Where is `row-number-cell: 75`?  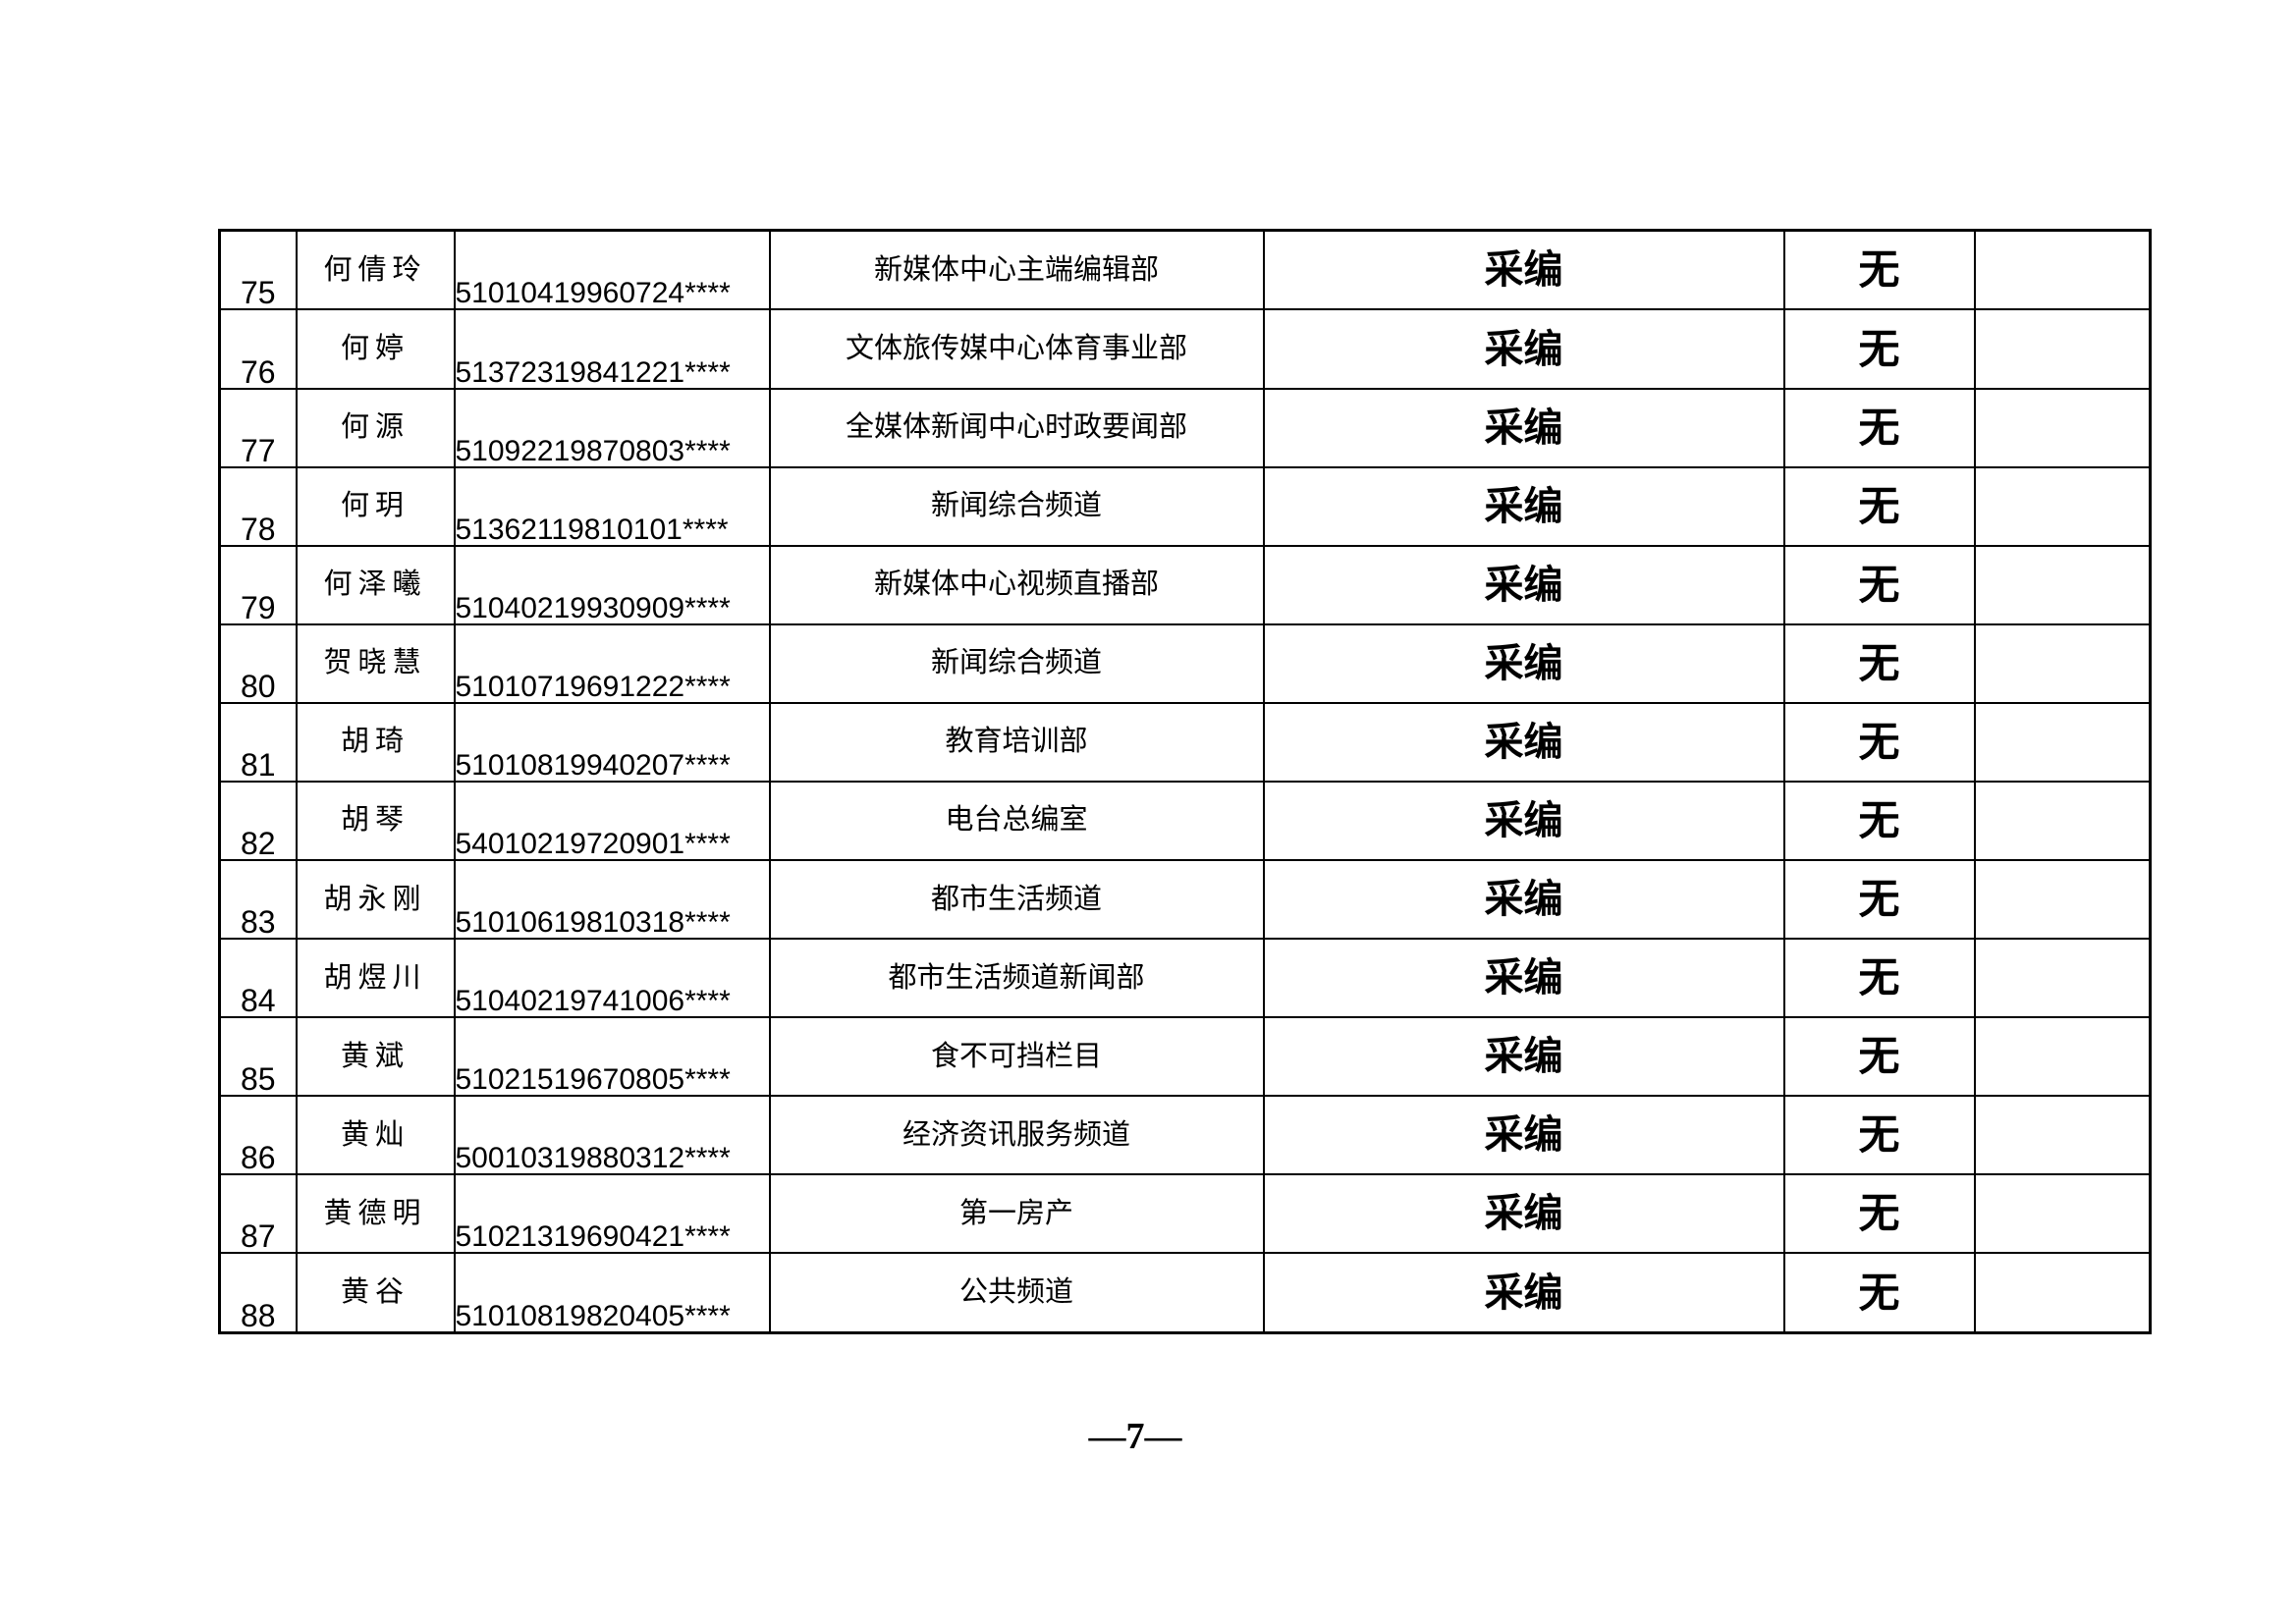
row-number-cell: 75 is located at coordinates (258, 270).